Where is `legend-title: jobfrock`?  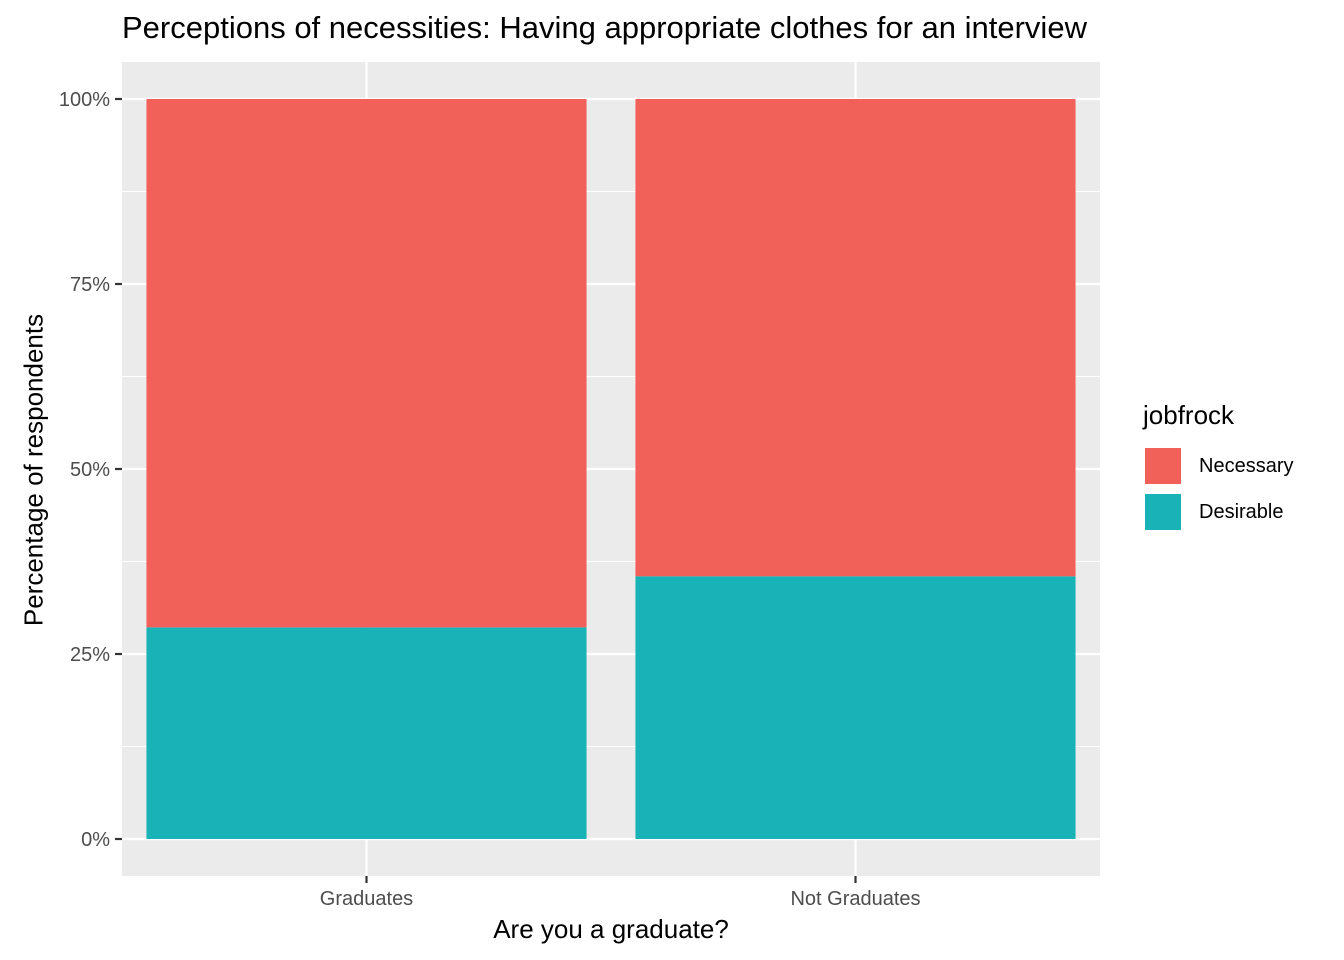 legend-title: jobfrock is located at coordinates (1189, 415).